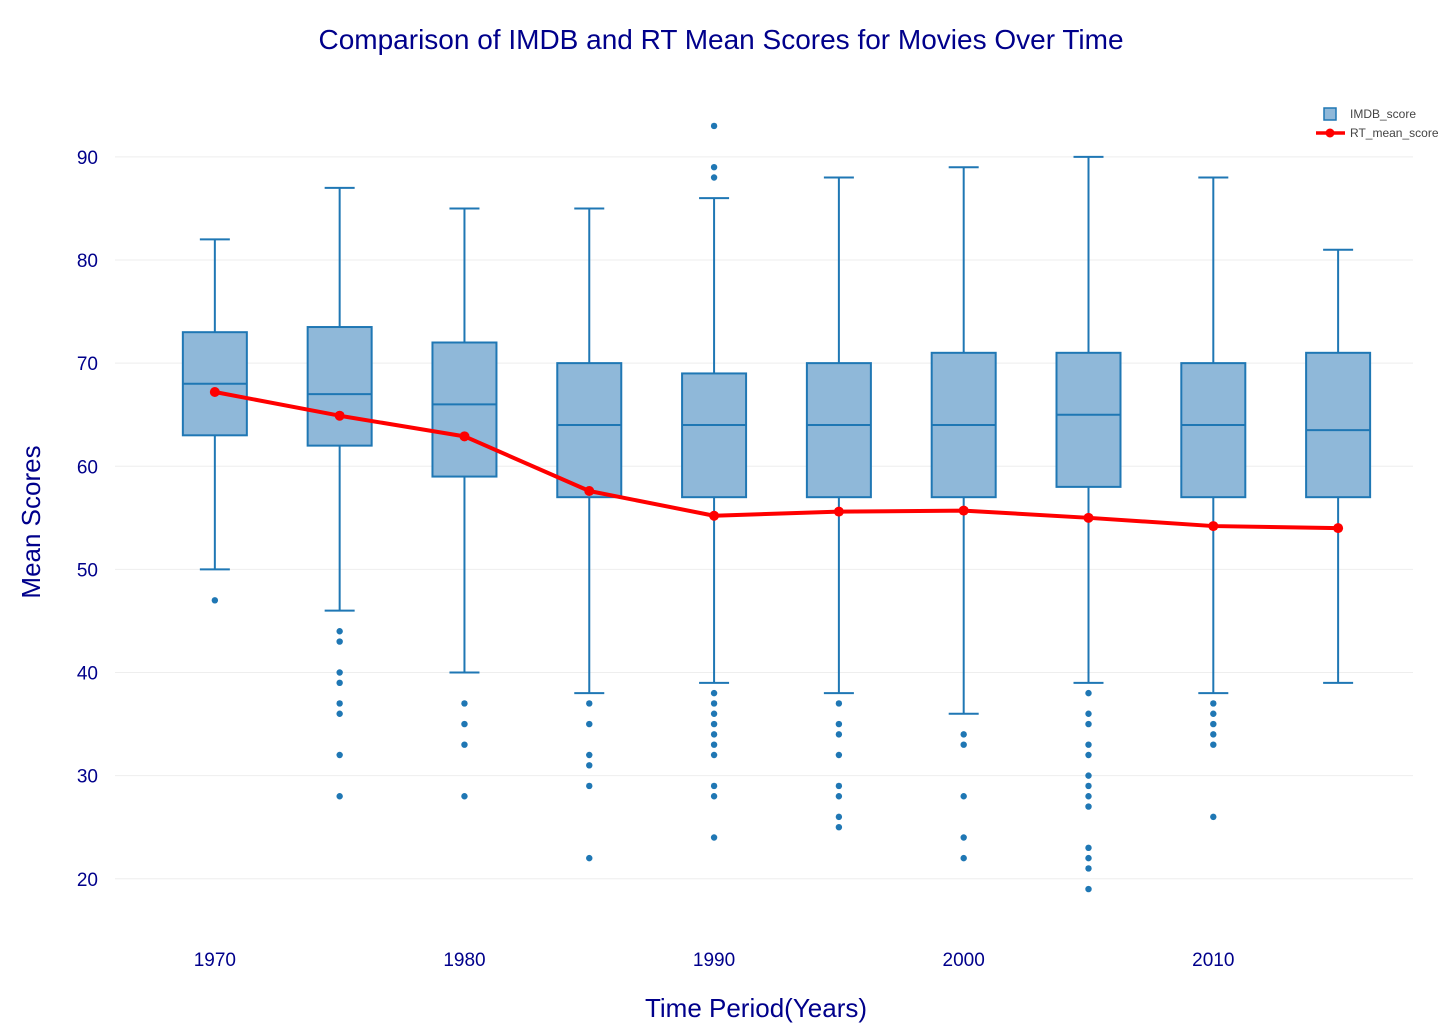  What do you see at coordinates (87, 364) in the screenshot?
I see `y-tick-label: 70` at bounding box center [87, 364].